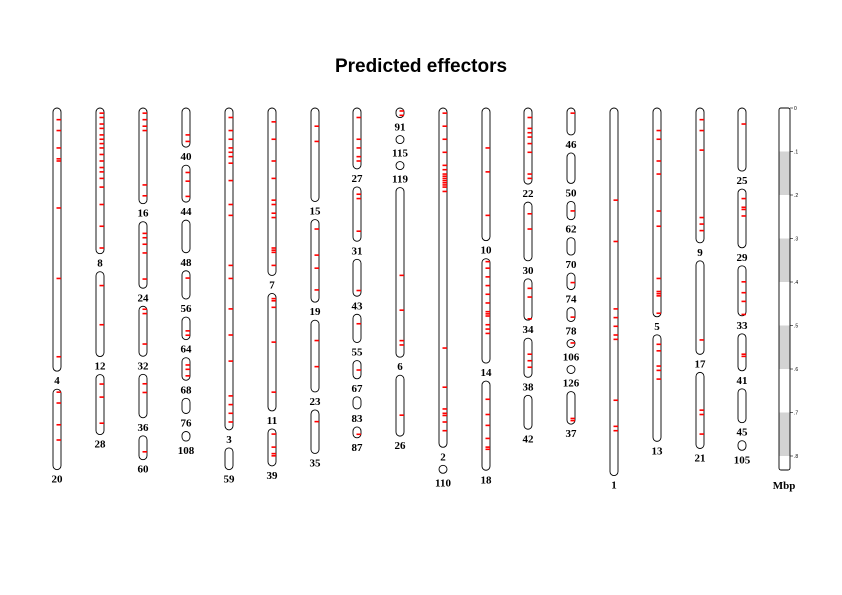  Describe the element at coordinates (143, 455) in the screenshot. I see `contig-60: 60` at that location.